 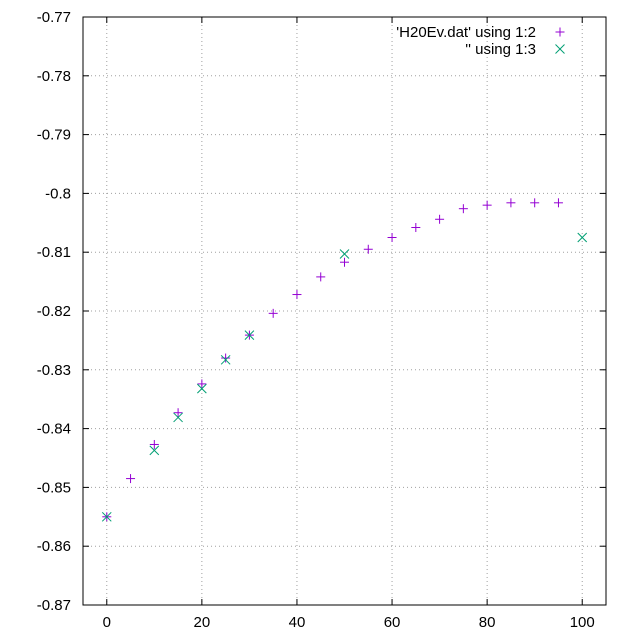 I want to click on x-tick-label: 100, so click(x=582, y=622).